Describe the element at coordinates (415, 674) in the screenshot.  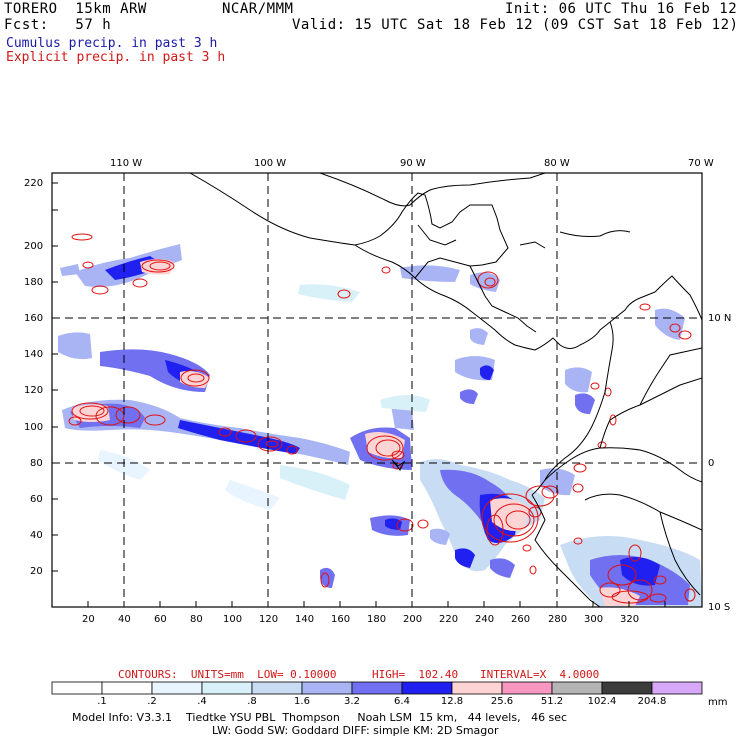
I see `contour-high: HIGH= 102.40` at that location.